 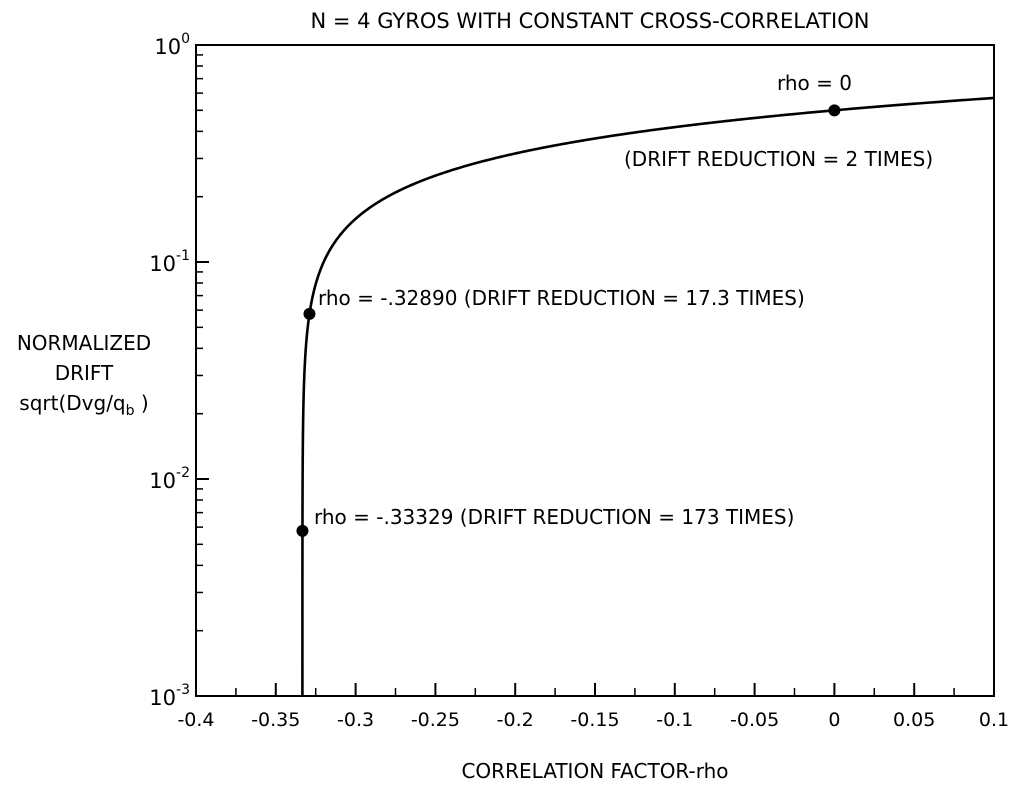 What do you see at coordinates (674, 720) in the screenshot?
I see `x-tick-label: -0.1` at bounding box center [674, 720].